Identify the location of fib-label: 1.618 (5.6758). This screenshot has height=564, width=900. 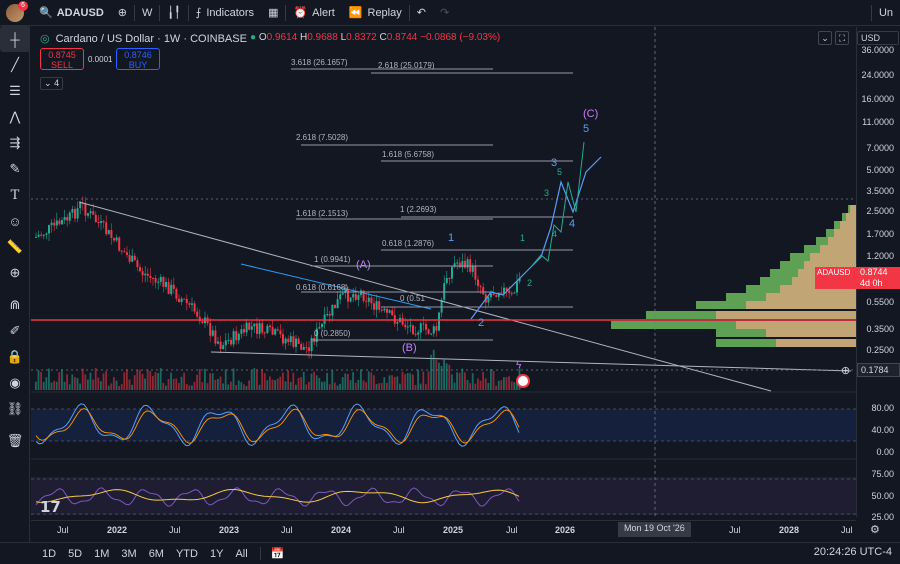
(408, 154).